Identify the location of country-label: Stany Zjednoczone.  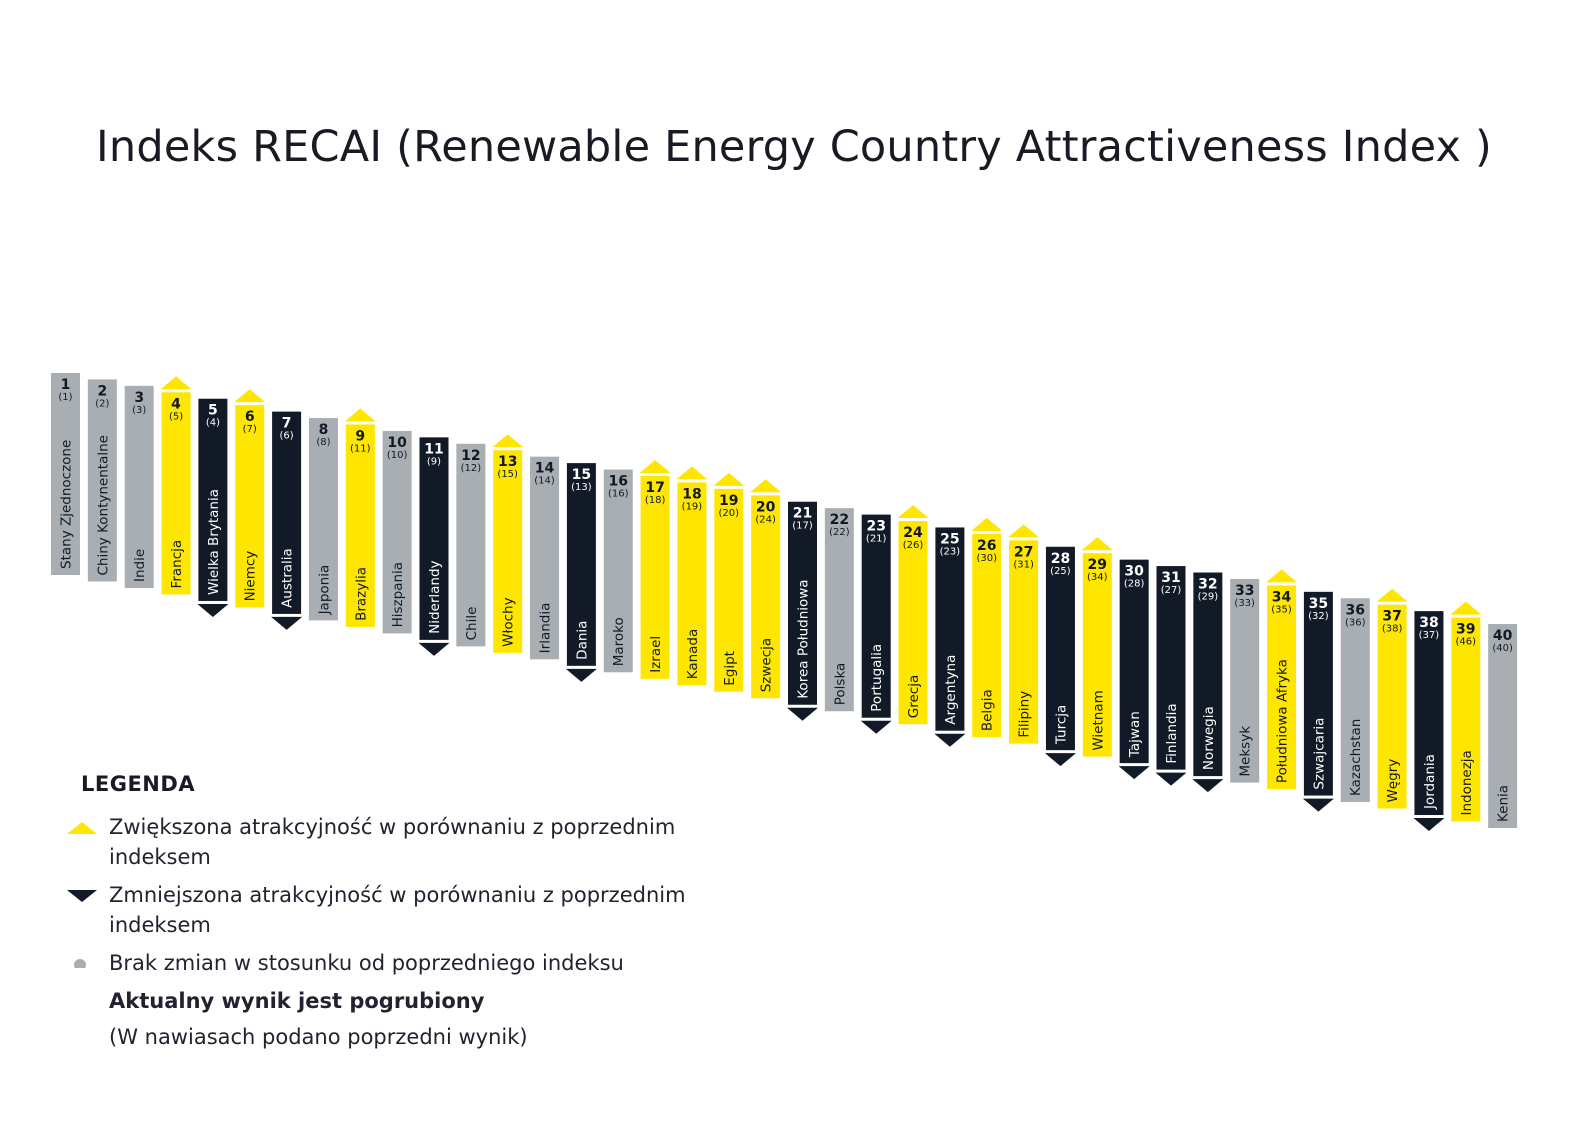
(67, 504).